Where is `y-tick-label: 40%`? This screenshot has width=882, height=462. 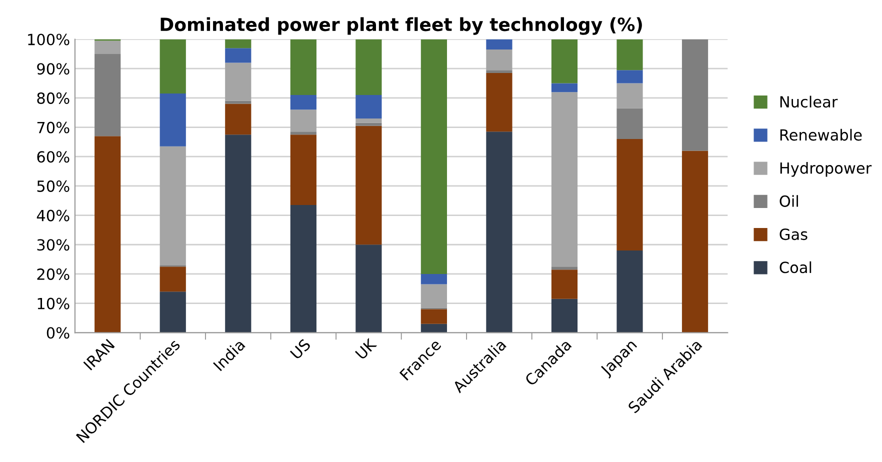
y-tick-label: 40% is located at coordinates (53, 216).